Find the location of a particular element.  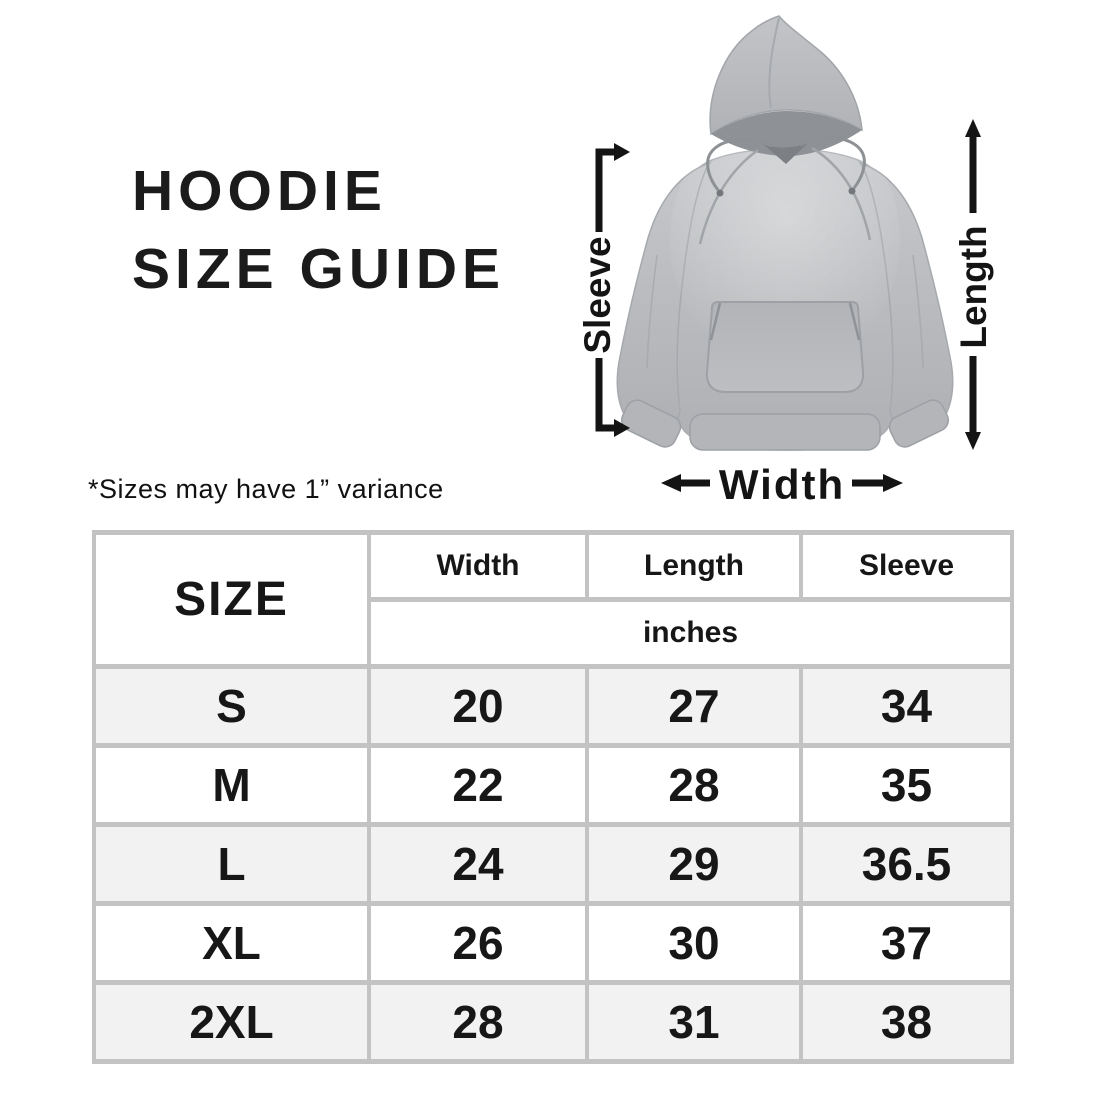

sleeve-cell: 36.5 is located at coordinates (906, 864).